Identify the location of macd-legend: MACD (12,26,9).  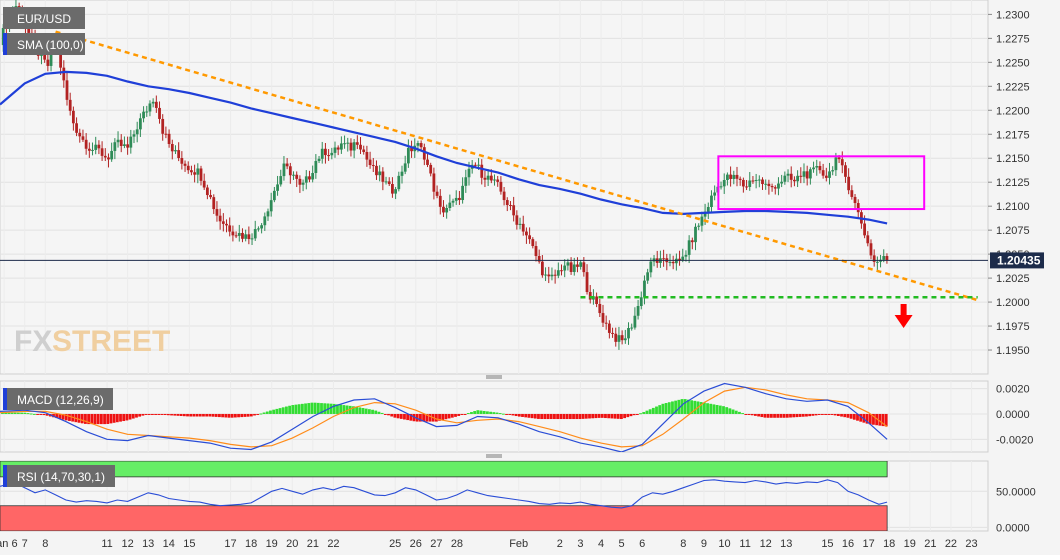
(58, 399).